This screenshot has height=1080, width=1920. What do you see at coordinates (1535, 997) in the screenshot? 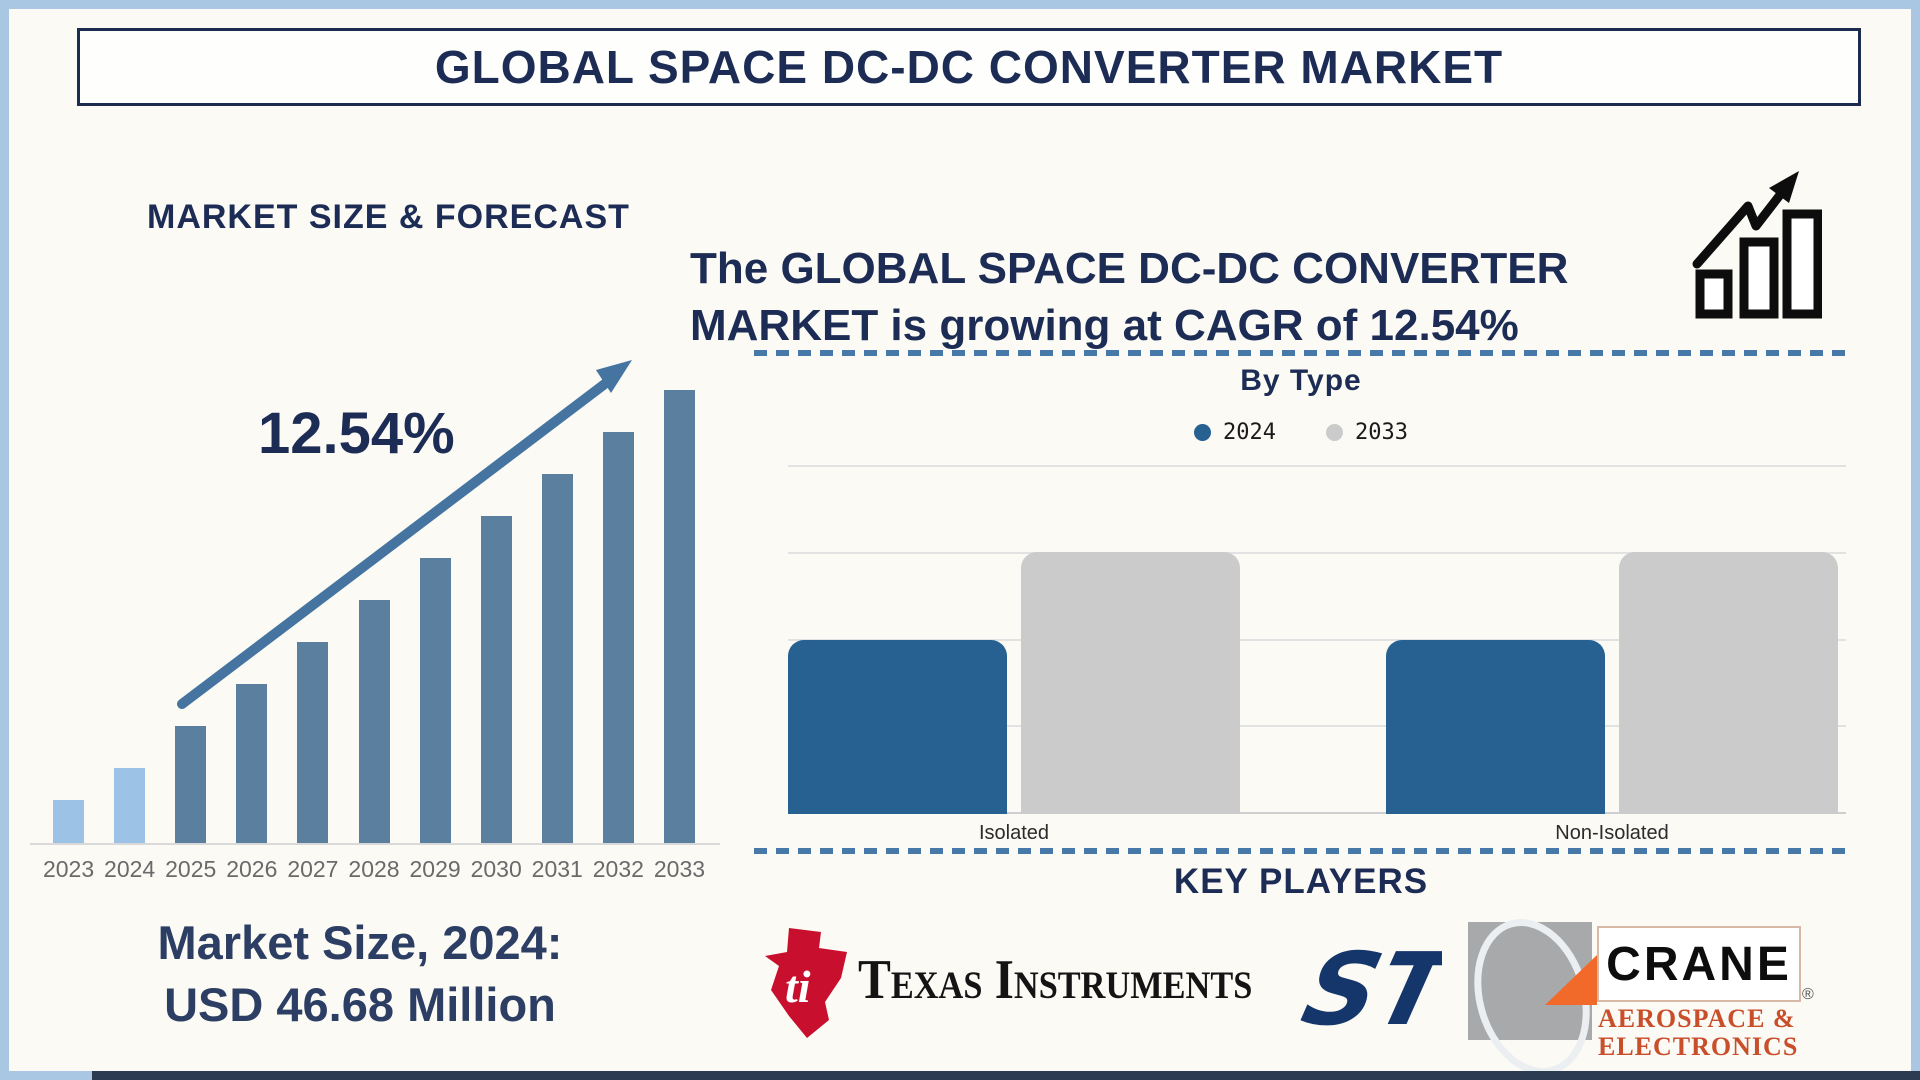
I see `crane-logo-swoosh` at bounding box center [1535, 997].